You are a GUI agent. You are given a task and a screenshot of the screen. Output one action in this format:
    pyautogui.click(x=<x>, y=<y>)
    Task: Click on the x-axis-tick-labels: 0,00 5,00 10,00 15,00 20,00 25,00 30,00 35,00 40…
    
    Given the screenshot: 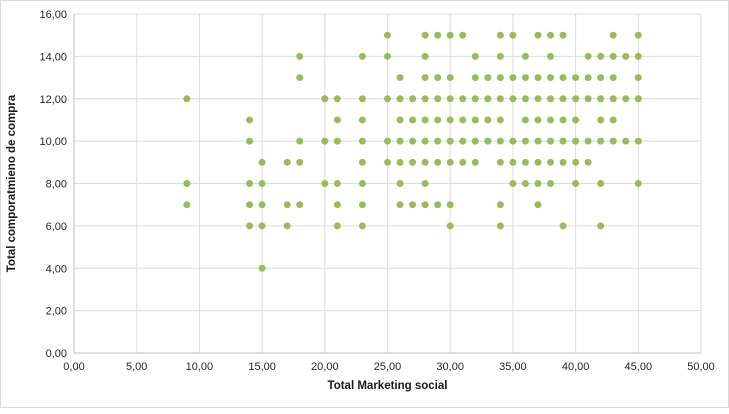 What is the action you would take?
    pyautogui.click(x=388, y=367)
    